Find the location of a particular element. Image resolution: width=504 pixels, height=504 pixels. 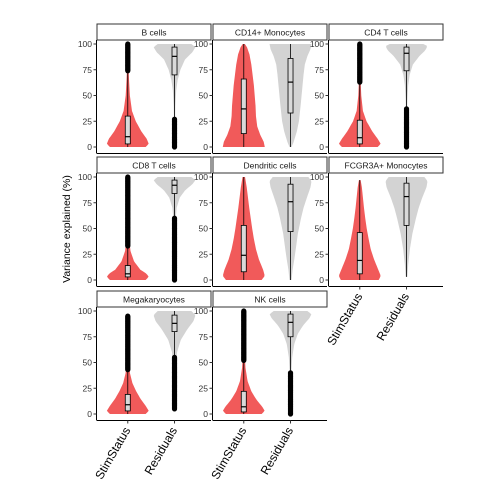

facet-panel: Dendritic cells 0 25 50 75 100 is located at coordinates (261, 221).